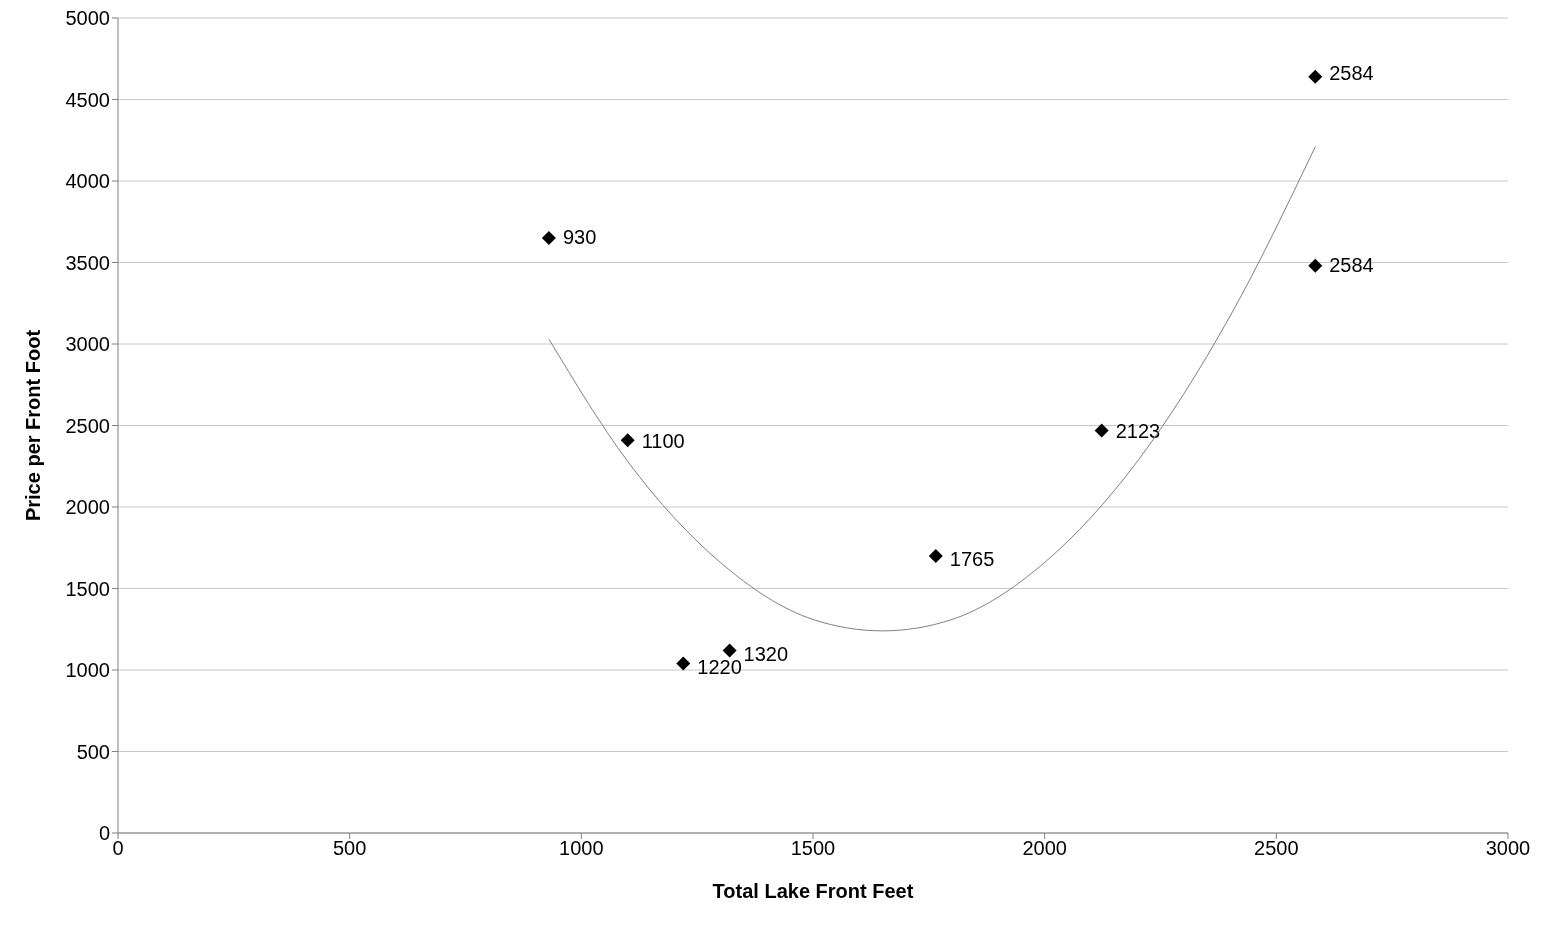  Describe the element at coordinates (1276, 848) in the screenshot. I see `x-tick-label: 2500` at that location.